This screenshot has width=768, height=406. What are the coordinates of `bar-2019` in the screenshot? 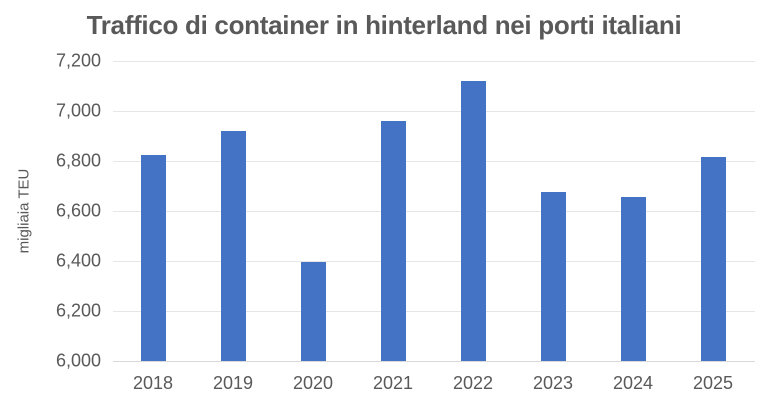 It's located at (233, 245).